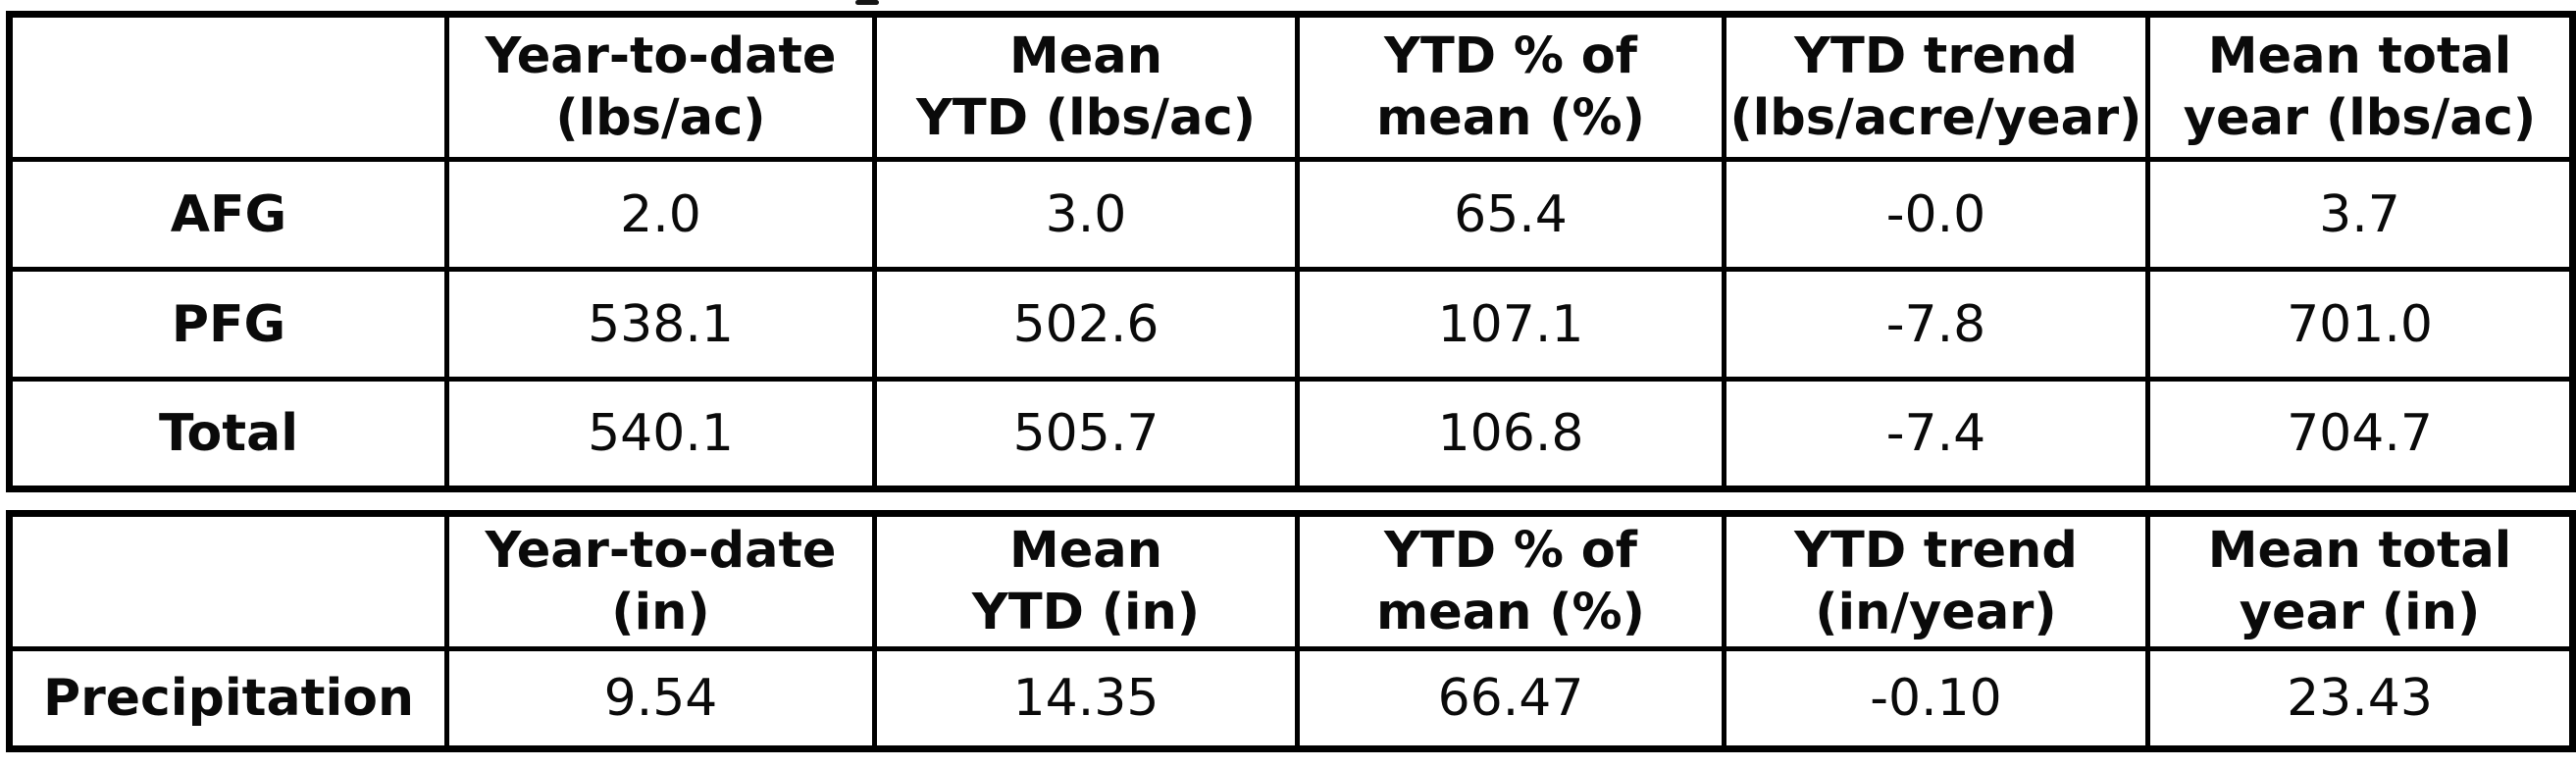  I want to click on value-cell: 65.4, so click(1510, 214).